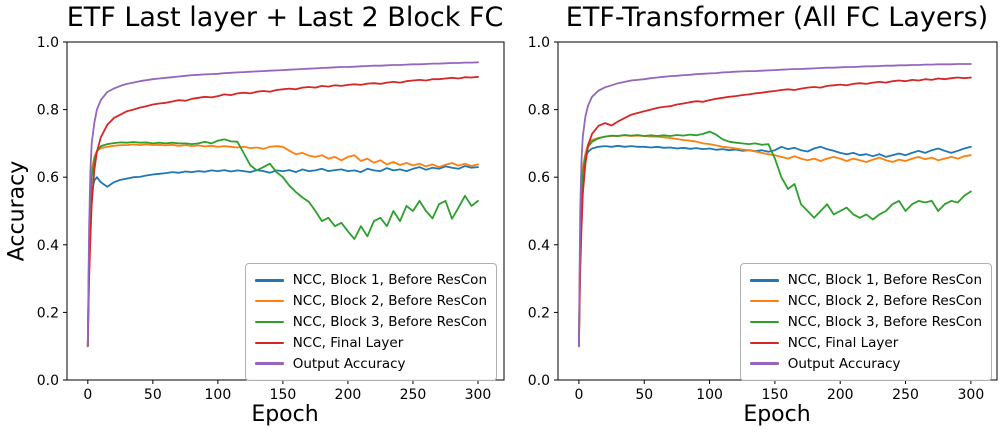 This screenshot has height=440, width=1004. Describe the element at coordinates (777, 414) in the screenshot. I see `right-x-axis-label: Epoch` at that location.